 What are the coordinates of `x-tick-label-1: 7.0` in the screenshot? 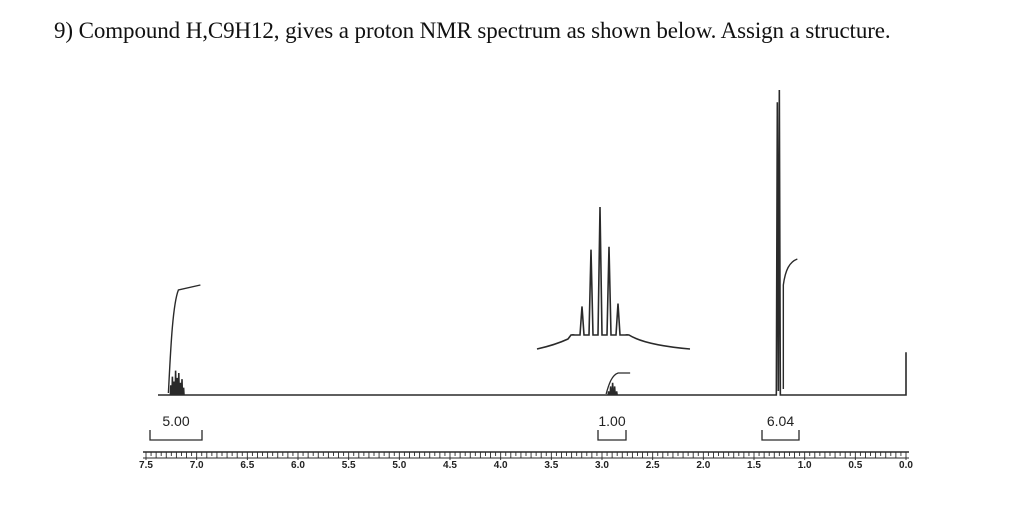 It's located at (197, 465).